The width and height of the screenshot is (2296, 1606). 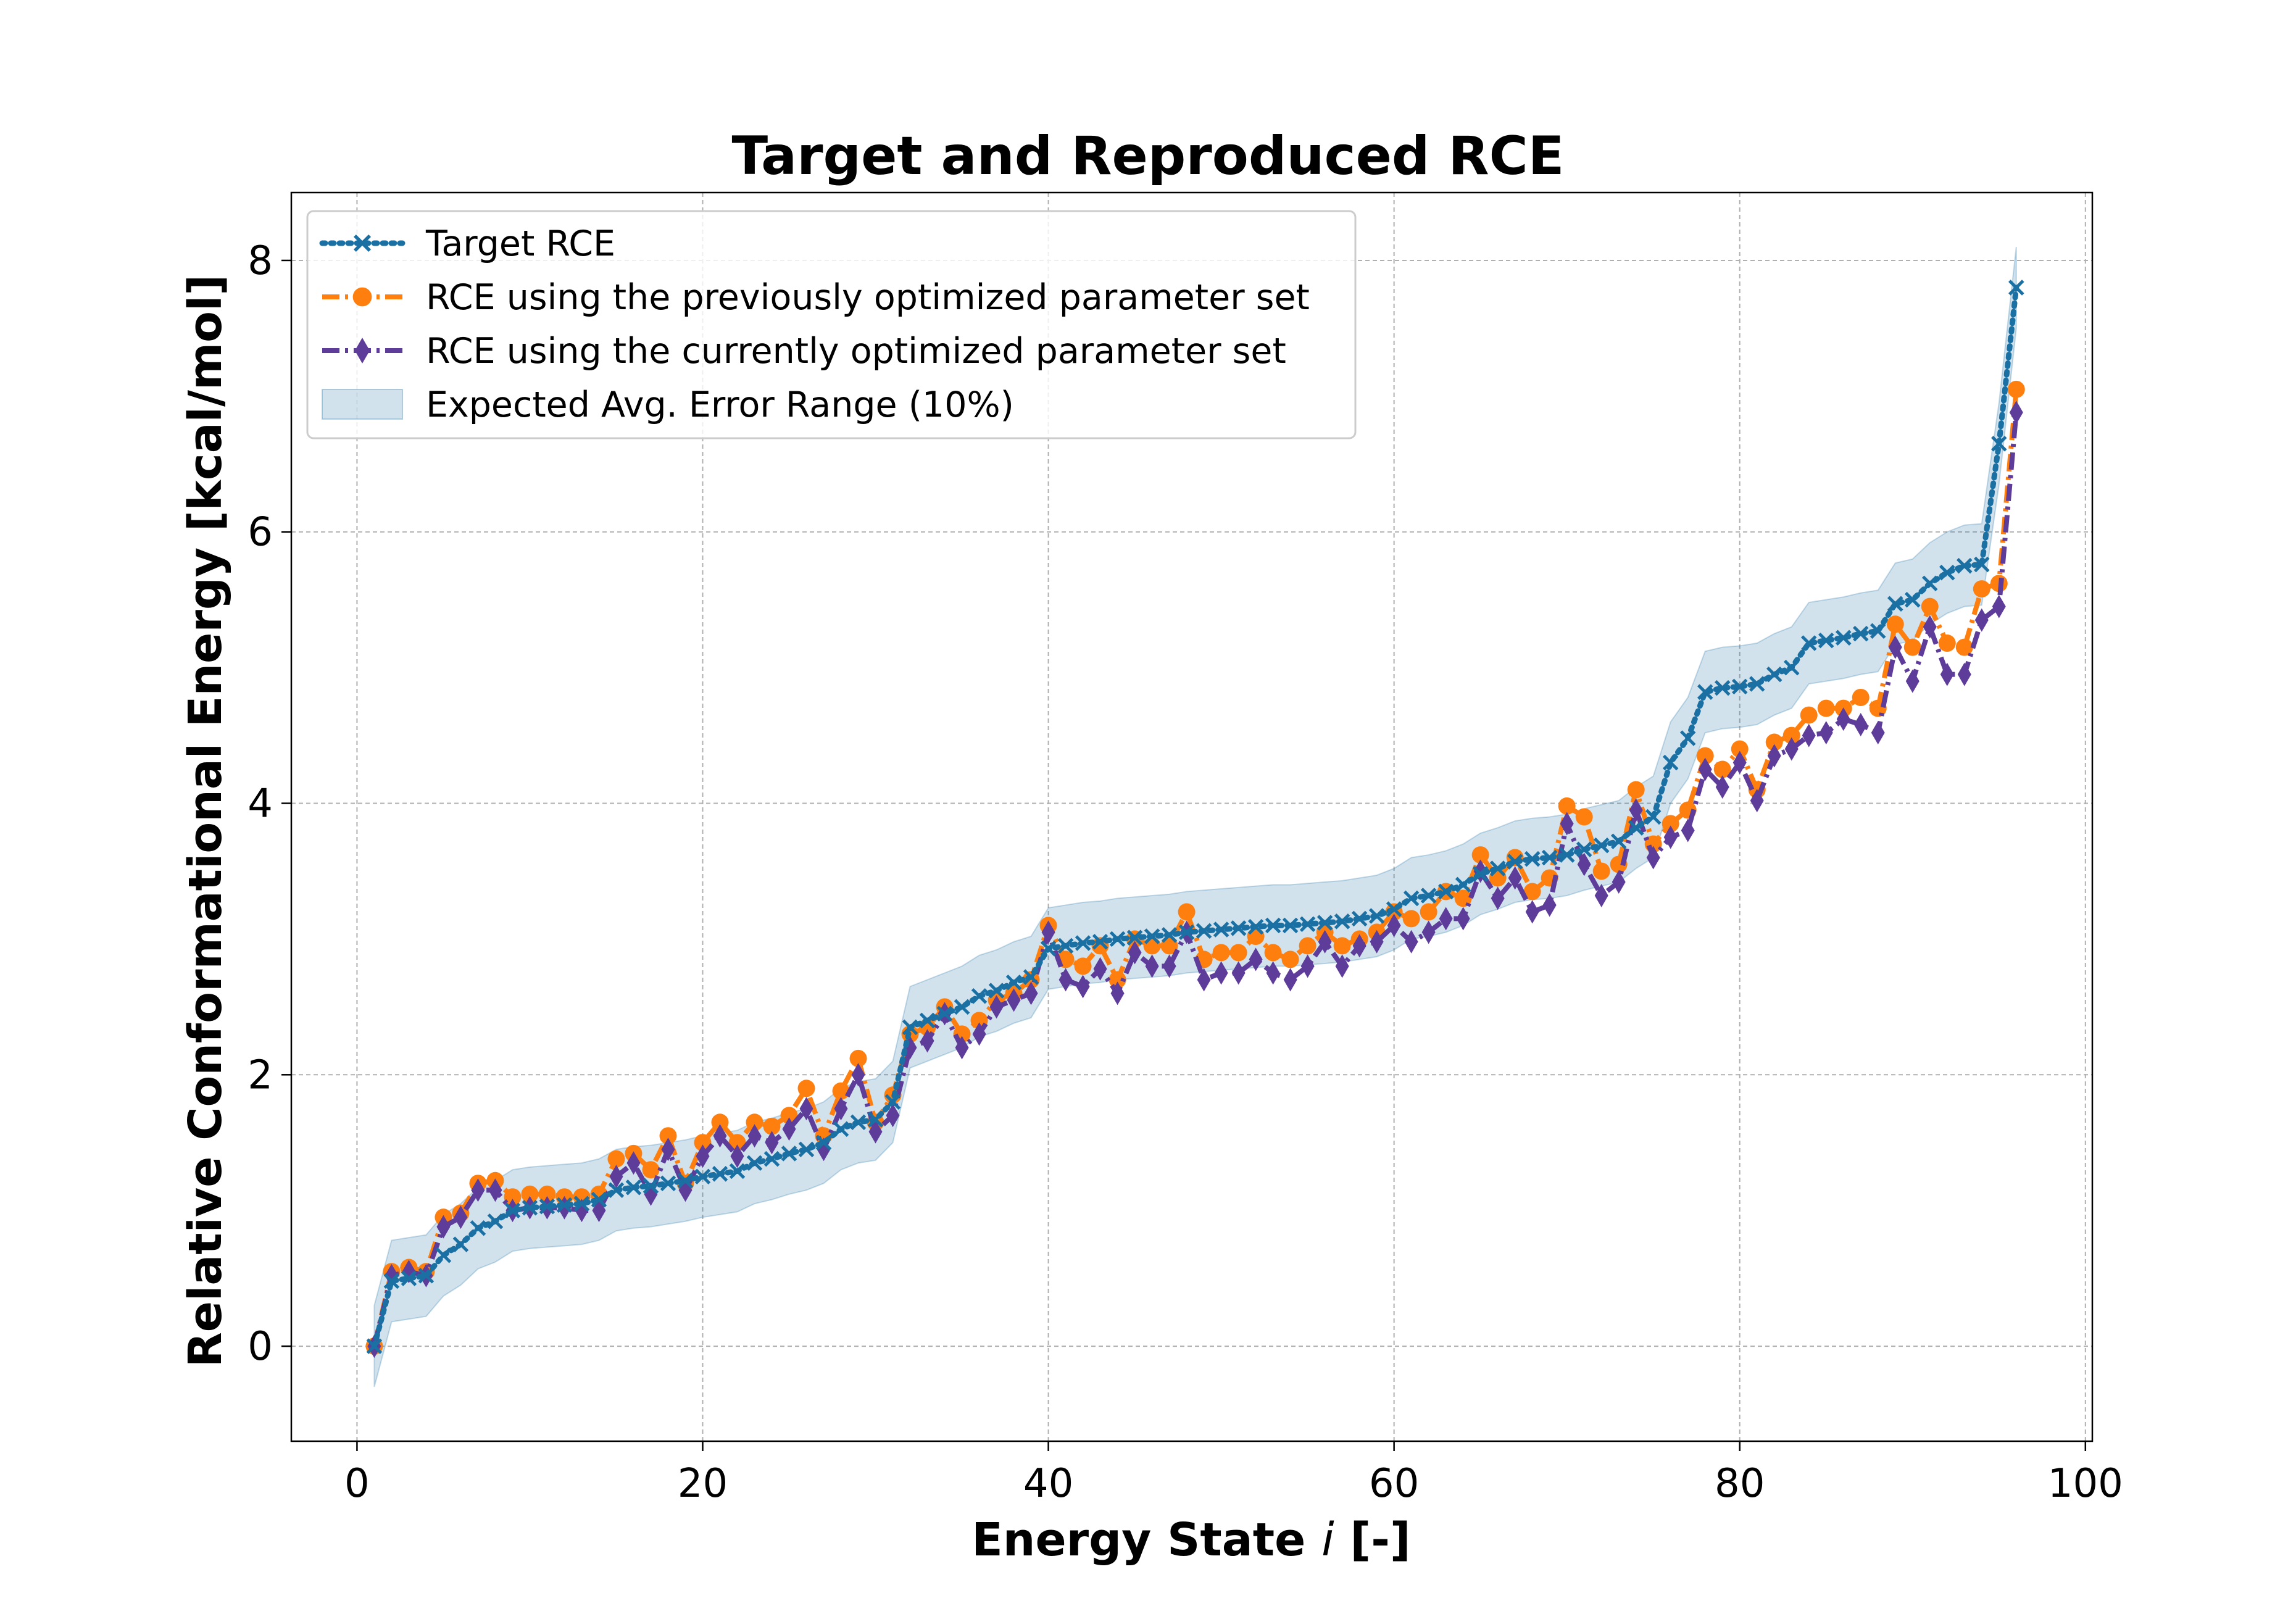 What do you see at coordinates (1327, 1539) in the screenshot?
I see `x-axis-label-variable: i` at bounding box center [1327, 1539].